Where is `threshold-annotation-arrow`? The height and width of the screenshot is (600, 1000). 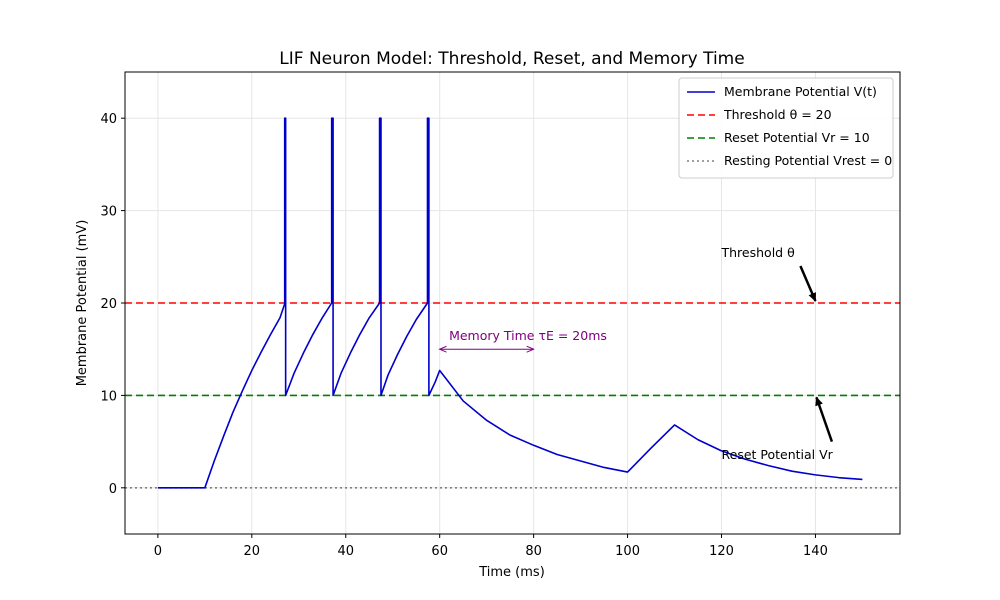 threshold-annotation-arrow is located at coordinates (808, 283).